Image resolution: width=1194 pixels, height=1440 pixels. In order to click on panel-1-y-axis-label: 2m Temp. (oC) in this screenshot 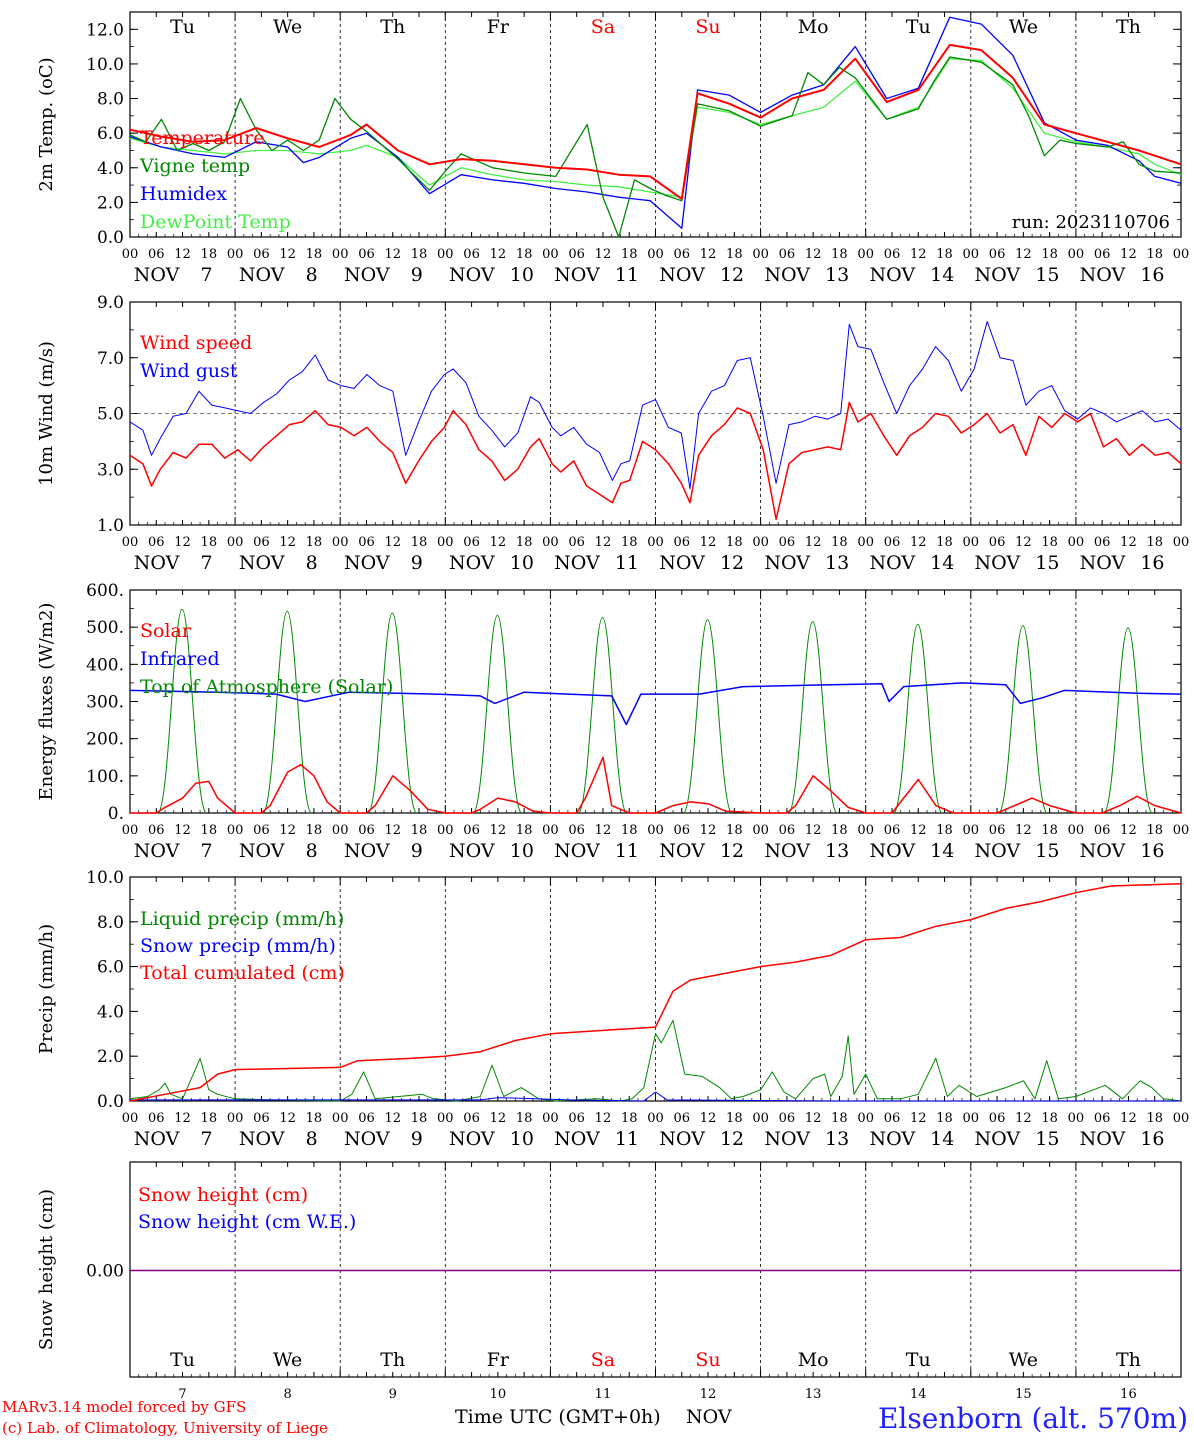, I will do `click(46, 124)`.